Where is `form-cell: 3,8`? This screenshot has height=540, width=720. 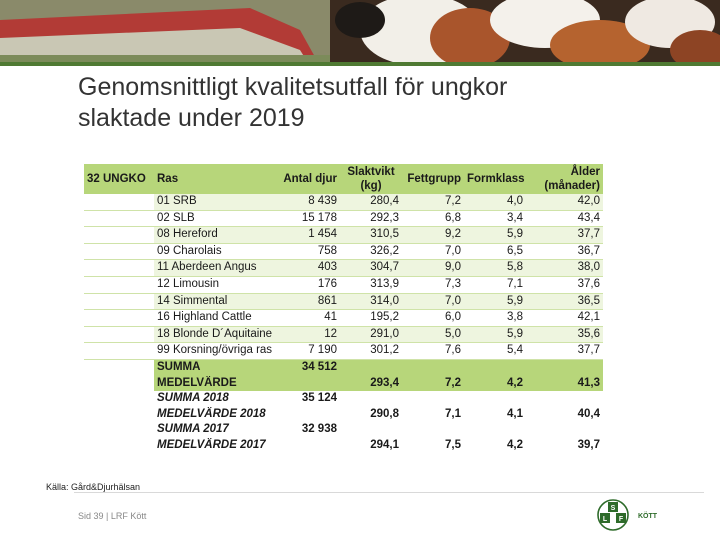
form-cell: 3,8 is located at coordinates (495, 318).